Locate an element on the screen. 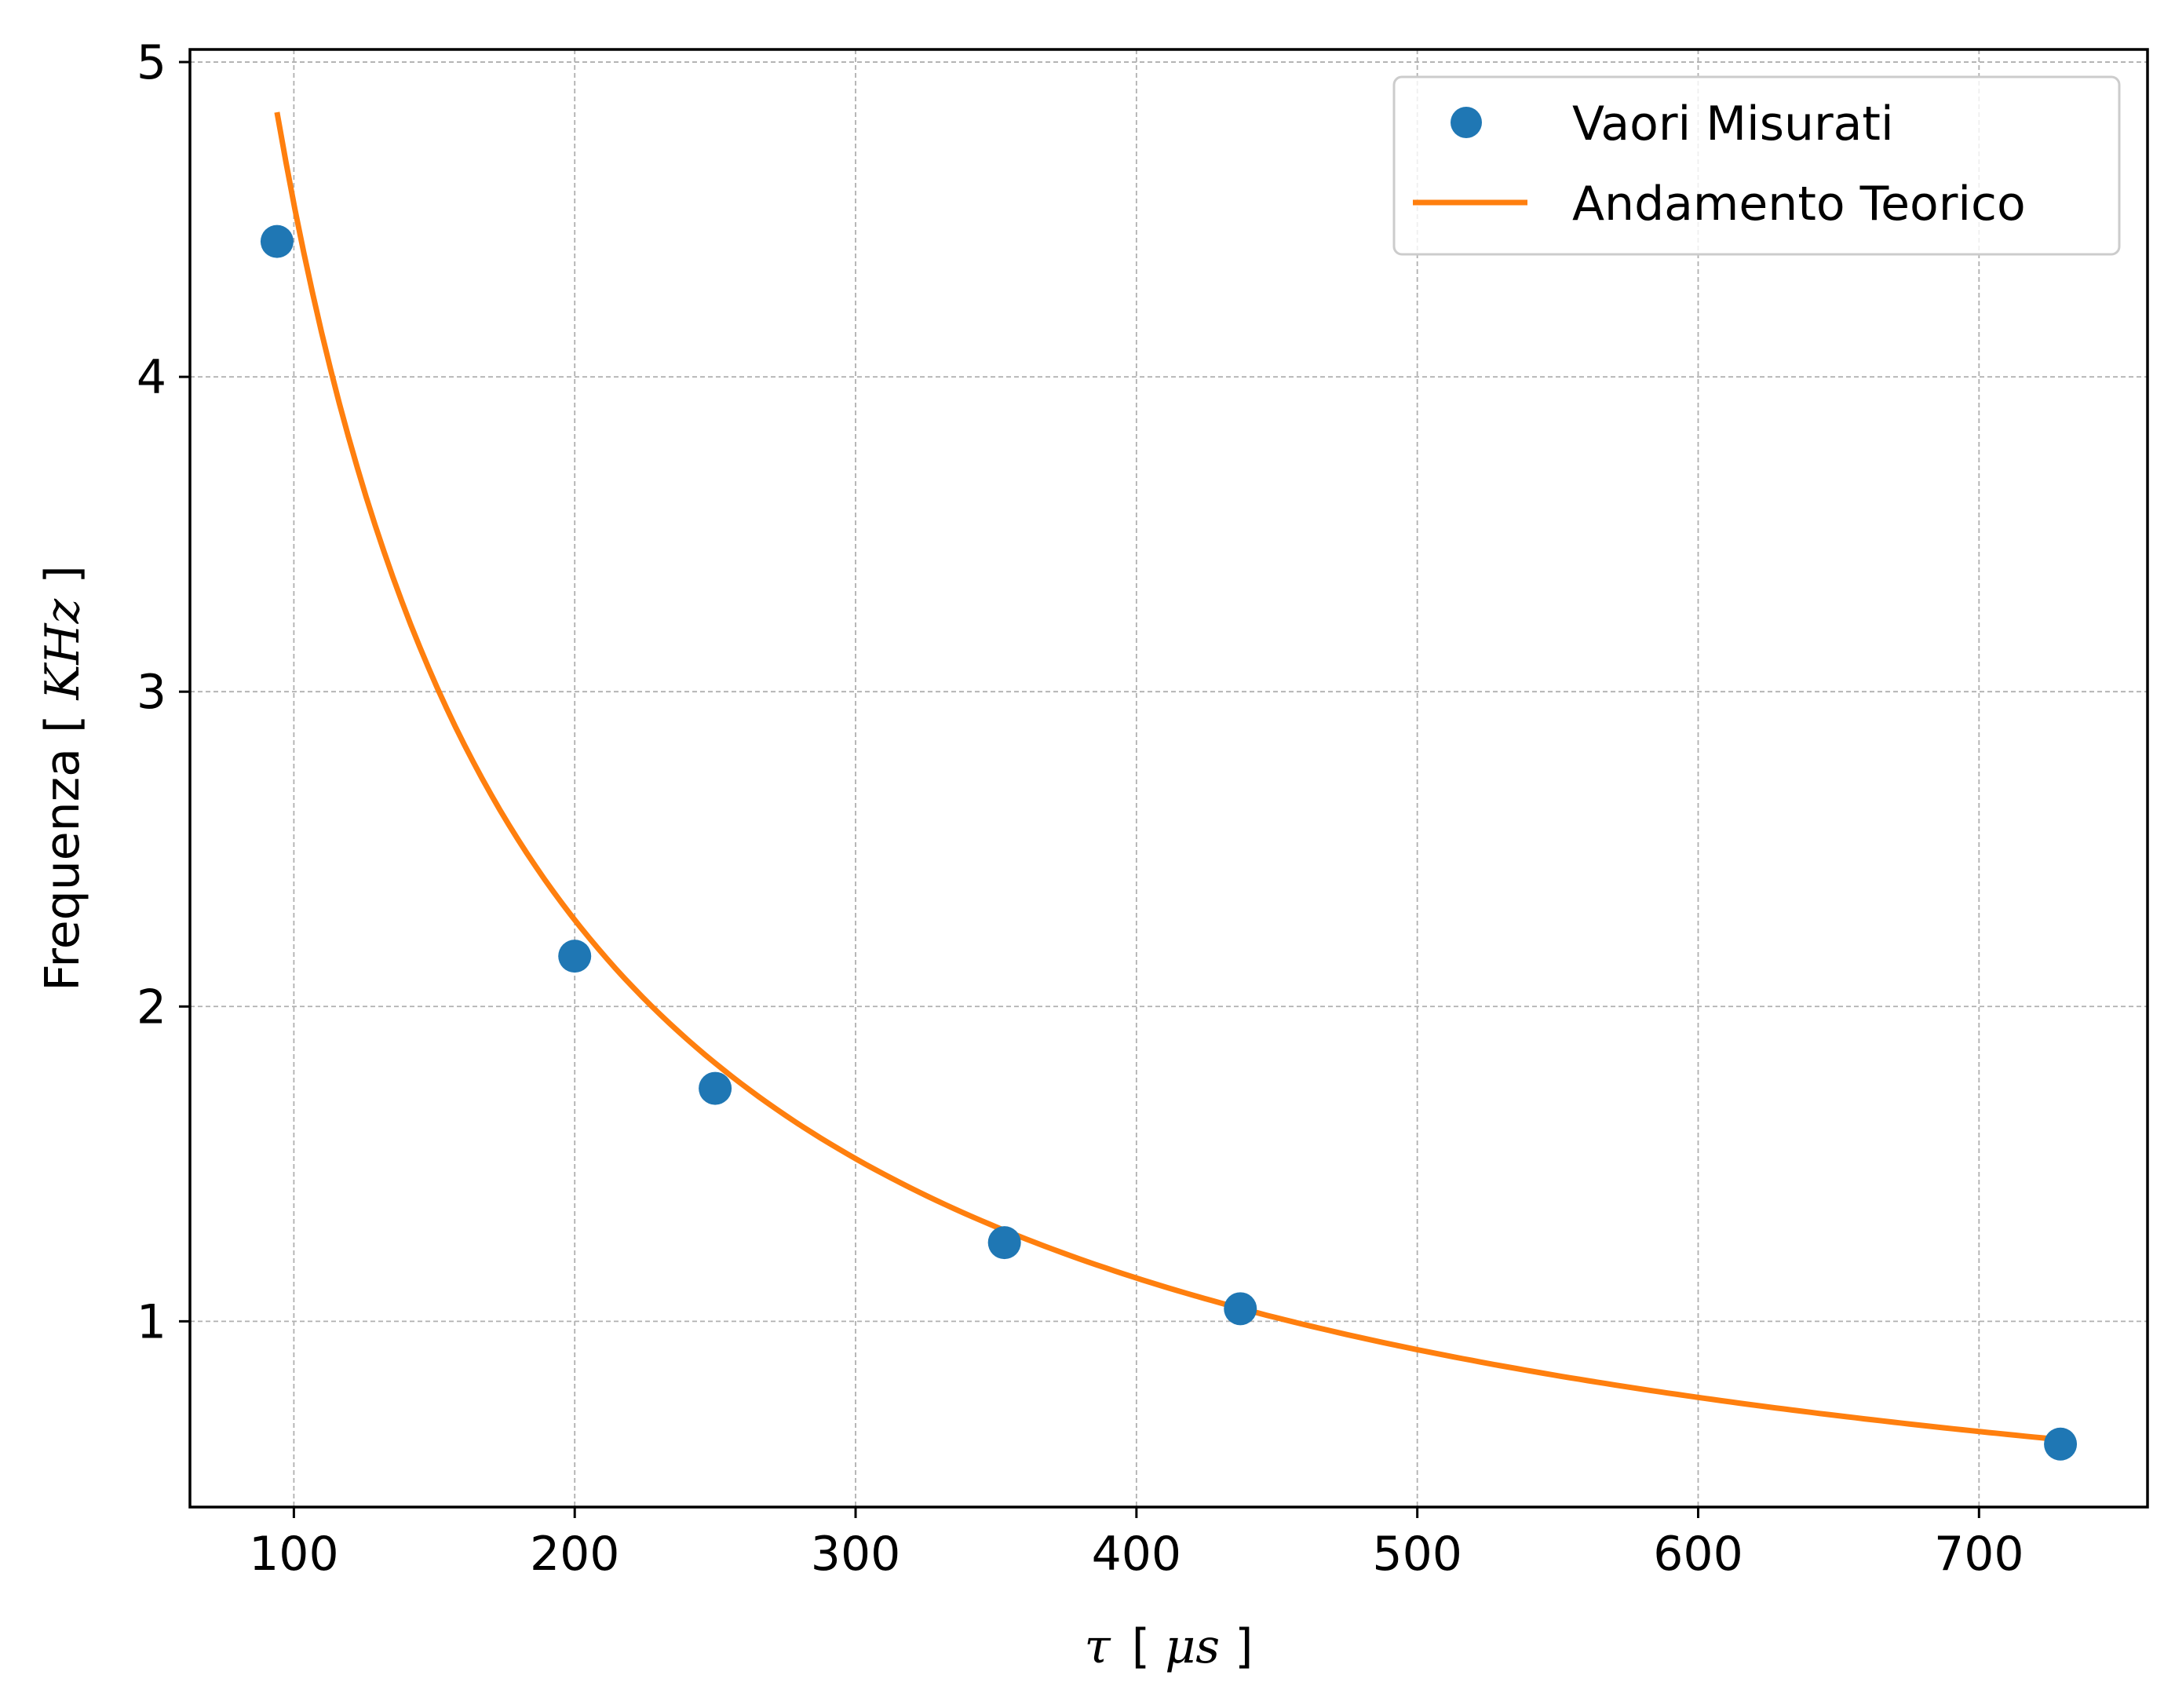 This screenshot has width=2175, height=1708. x-tick-label: 400 is located at coordinates (1137, 1554).